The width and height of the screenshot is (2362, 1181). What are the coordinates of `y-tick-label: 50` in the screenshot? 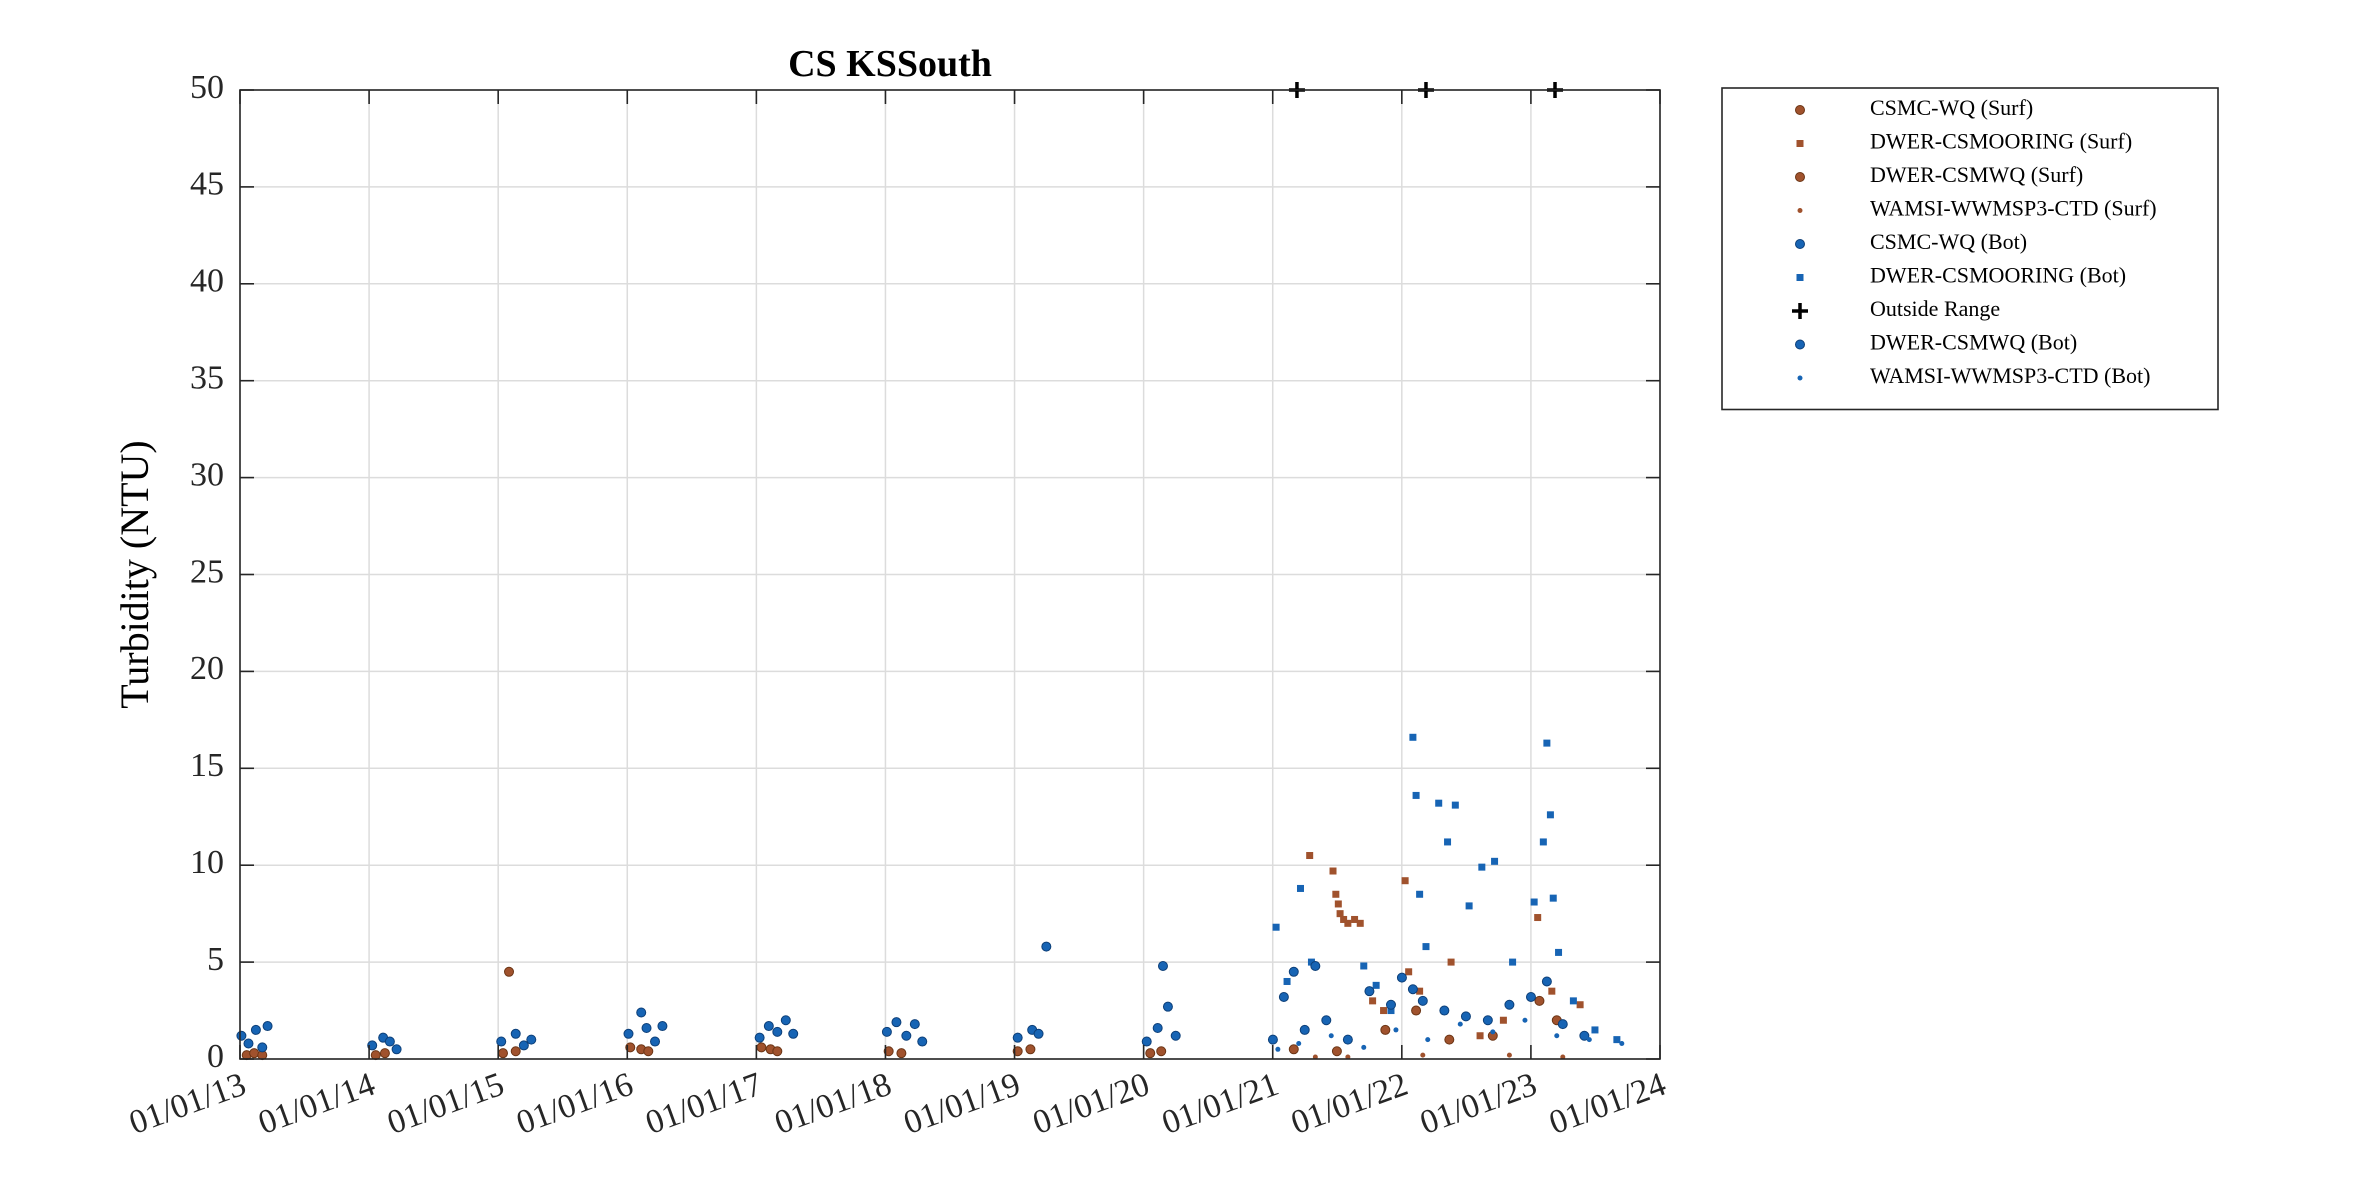 It's located at (207, 87).